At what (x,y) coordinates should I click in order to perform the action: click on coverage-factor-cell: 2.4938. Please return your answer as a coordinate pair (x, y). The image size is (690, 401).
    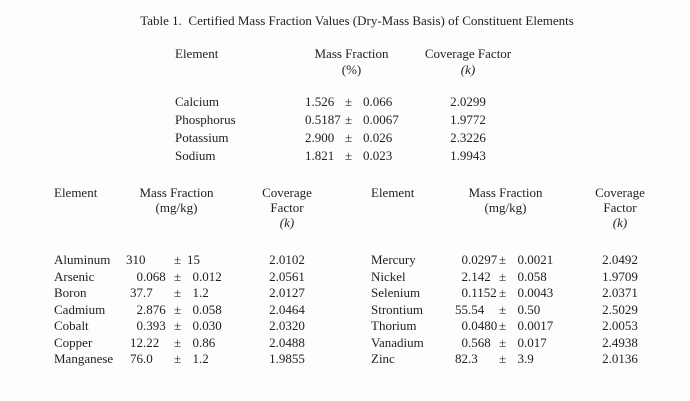
    Looking at the image, I should click on (620, 342).